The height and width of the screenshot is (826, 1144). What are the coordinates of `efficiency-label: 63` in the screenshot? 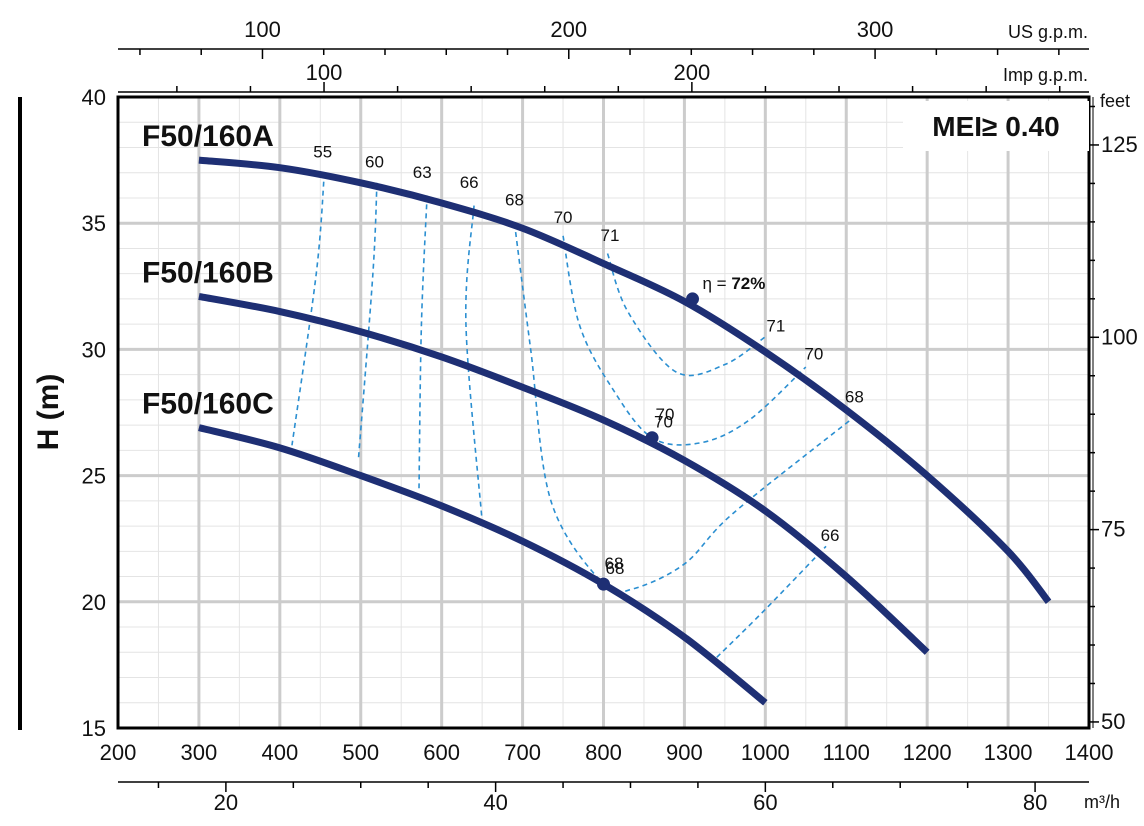 It's located at (422, 172).